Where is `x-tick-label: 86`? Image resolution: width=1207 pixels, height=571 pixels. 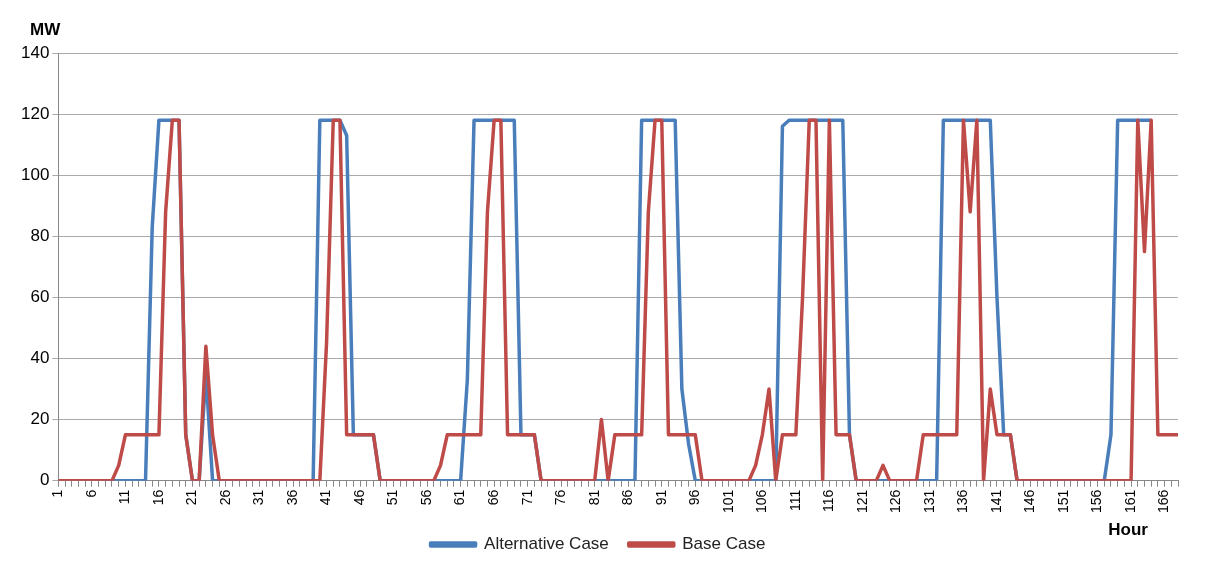 x-tick-label: 86 is located at coordinates (627, 497).